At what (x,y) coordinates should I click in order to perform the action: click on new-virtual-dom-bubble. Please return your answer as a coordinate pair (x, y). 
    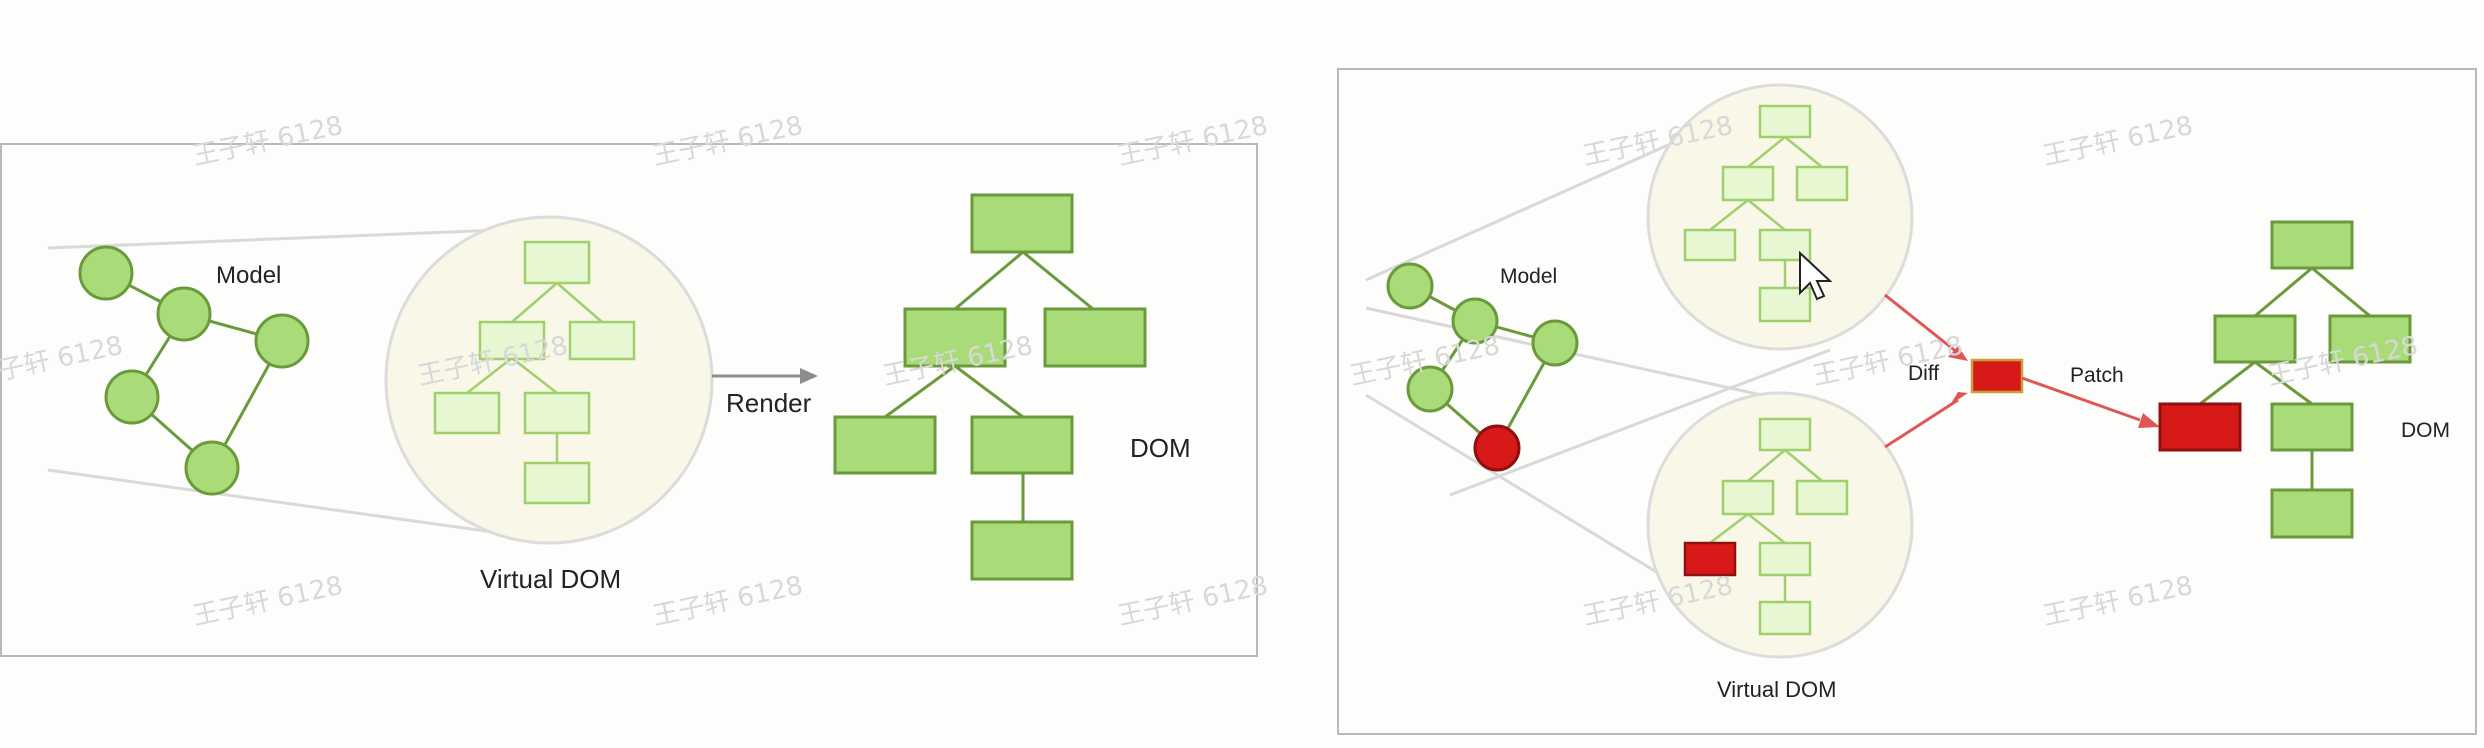
    Looking at the image, I should click on (1780, 525).